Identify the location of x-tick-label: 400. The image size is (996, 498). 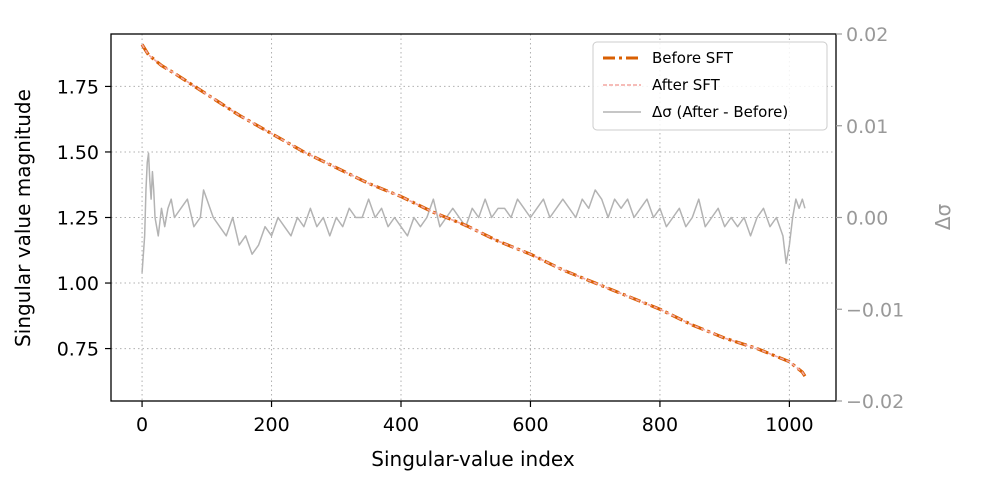
(401, 425).